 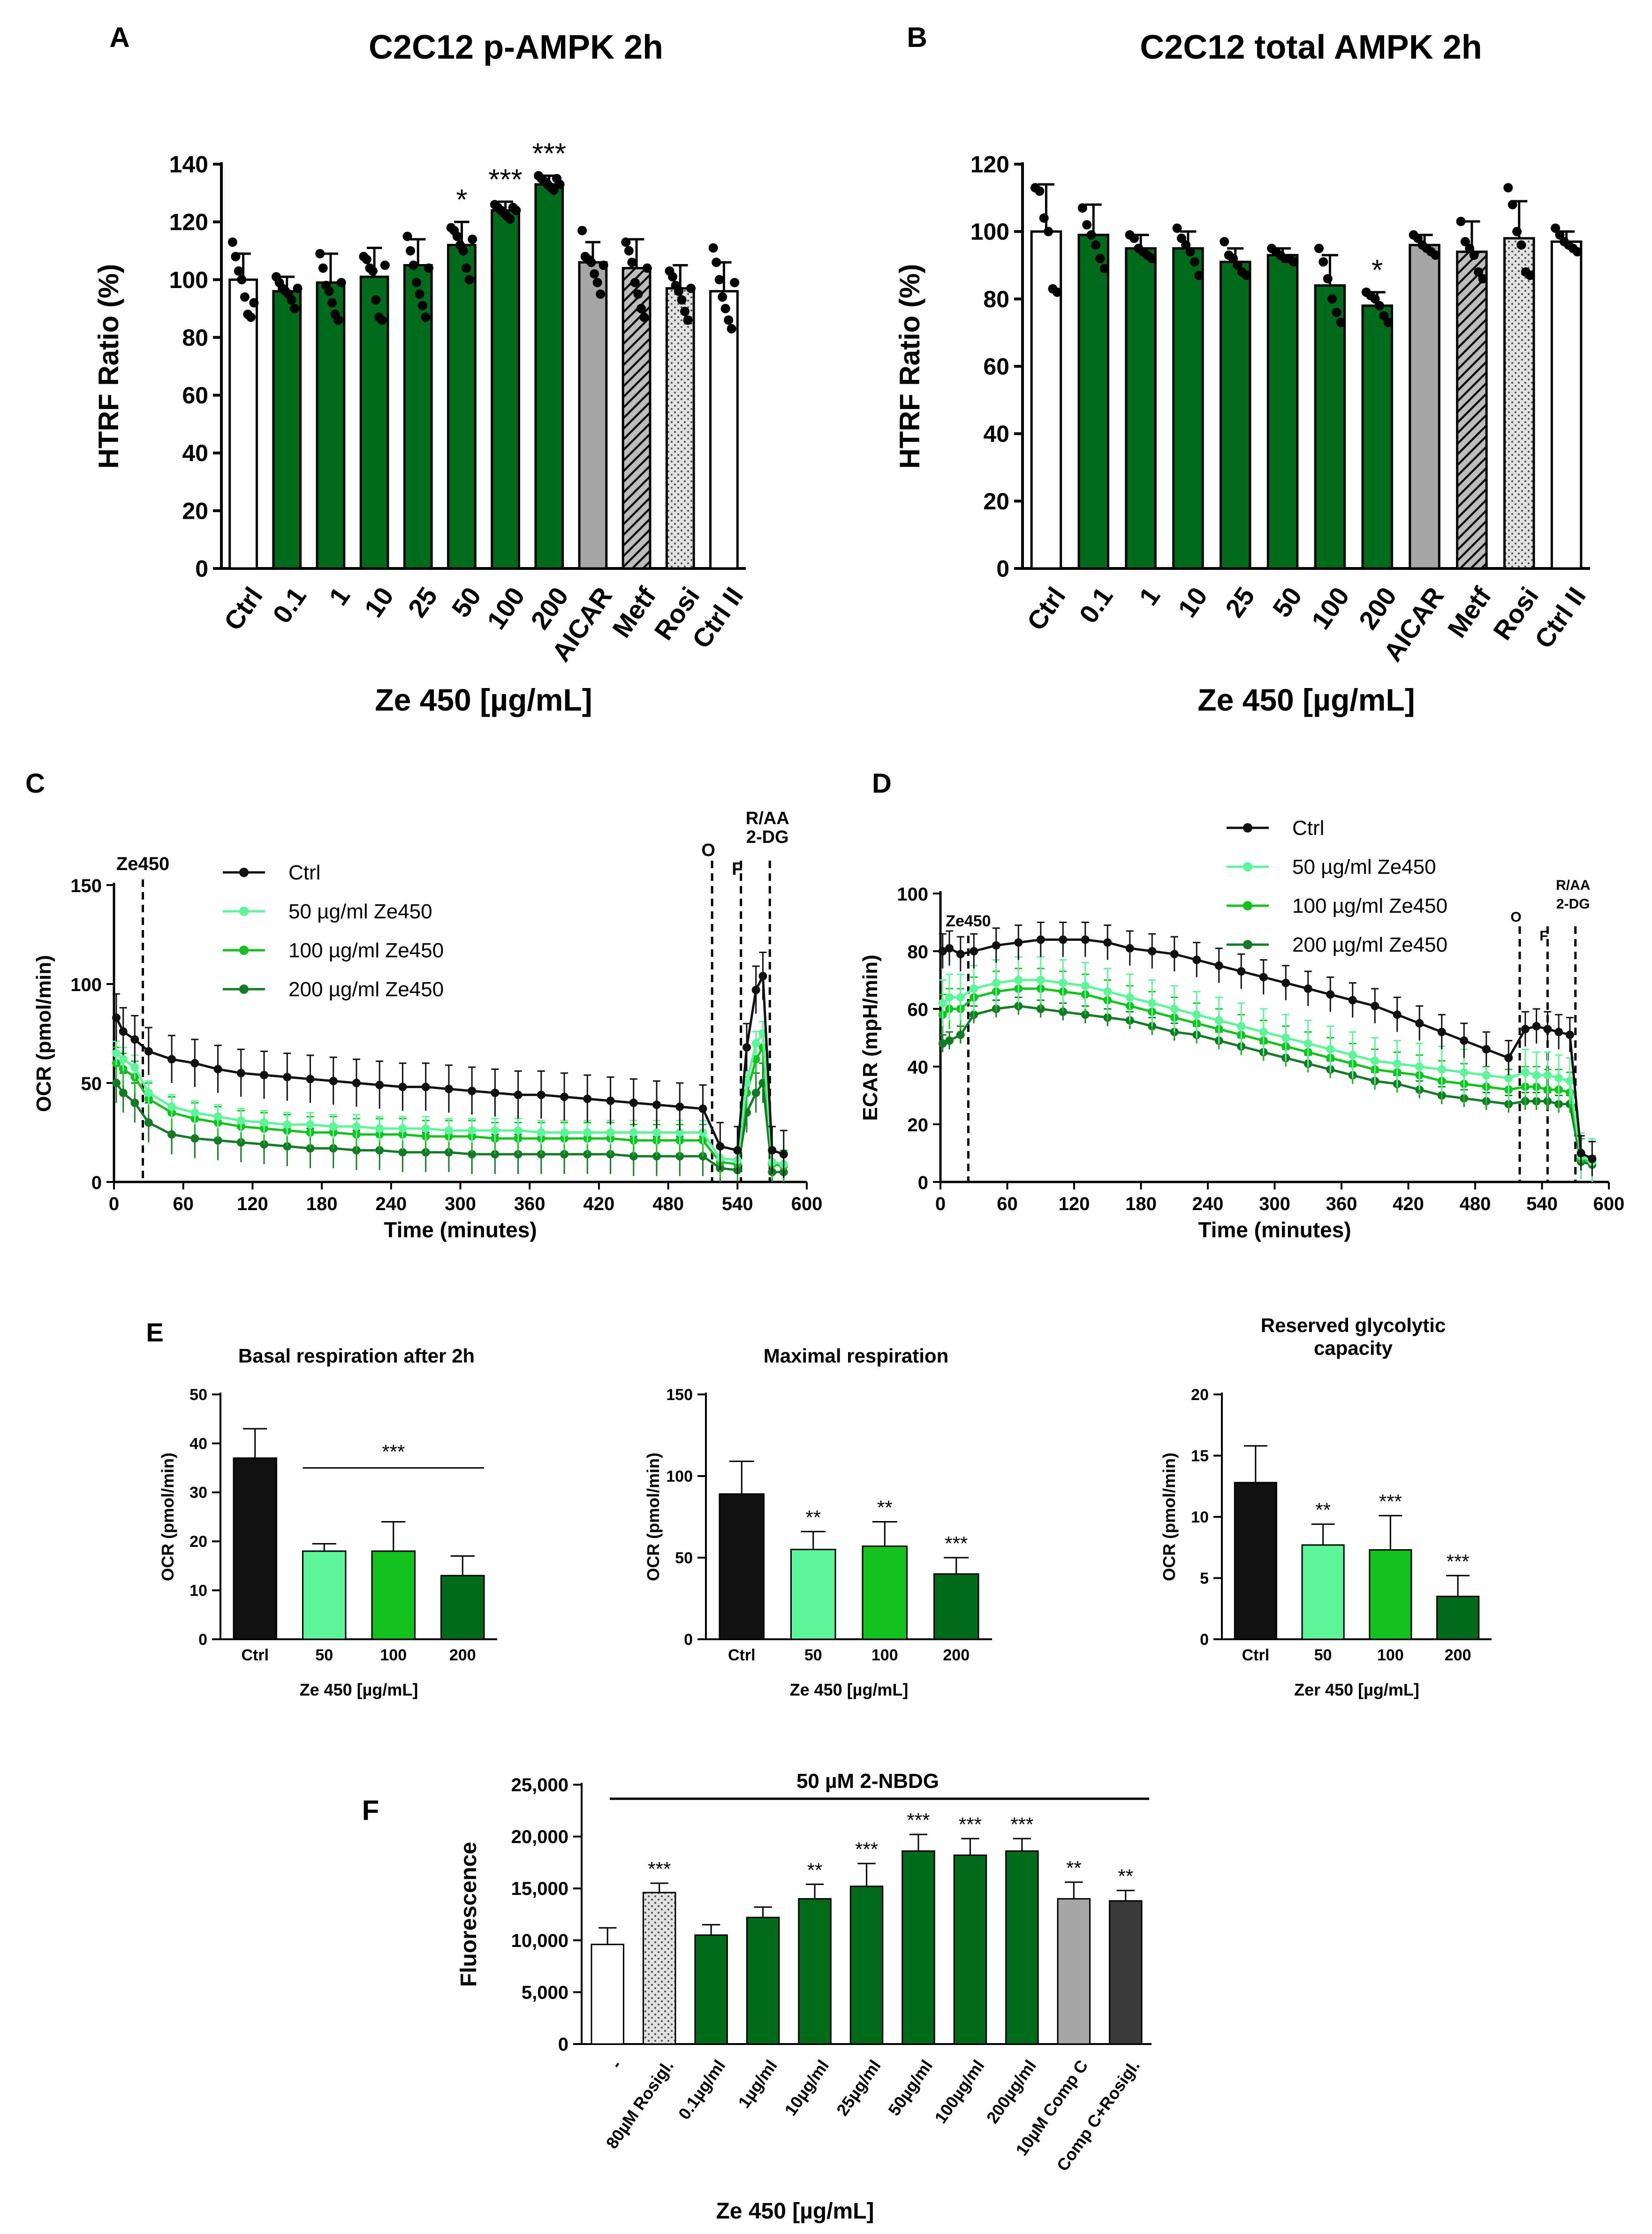 What do you see at coordinates (304, 872) in the screenshot?
I see `legend-label: Ctrl` at bounding box center [304, 872].